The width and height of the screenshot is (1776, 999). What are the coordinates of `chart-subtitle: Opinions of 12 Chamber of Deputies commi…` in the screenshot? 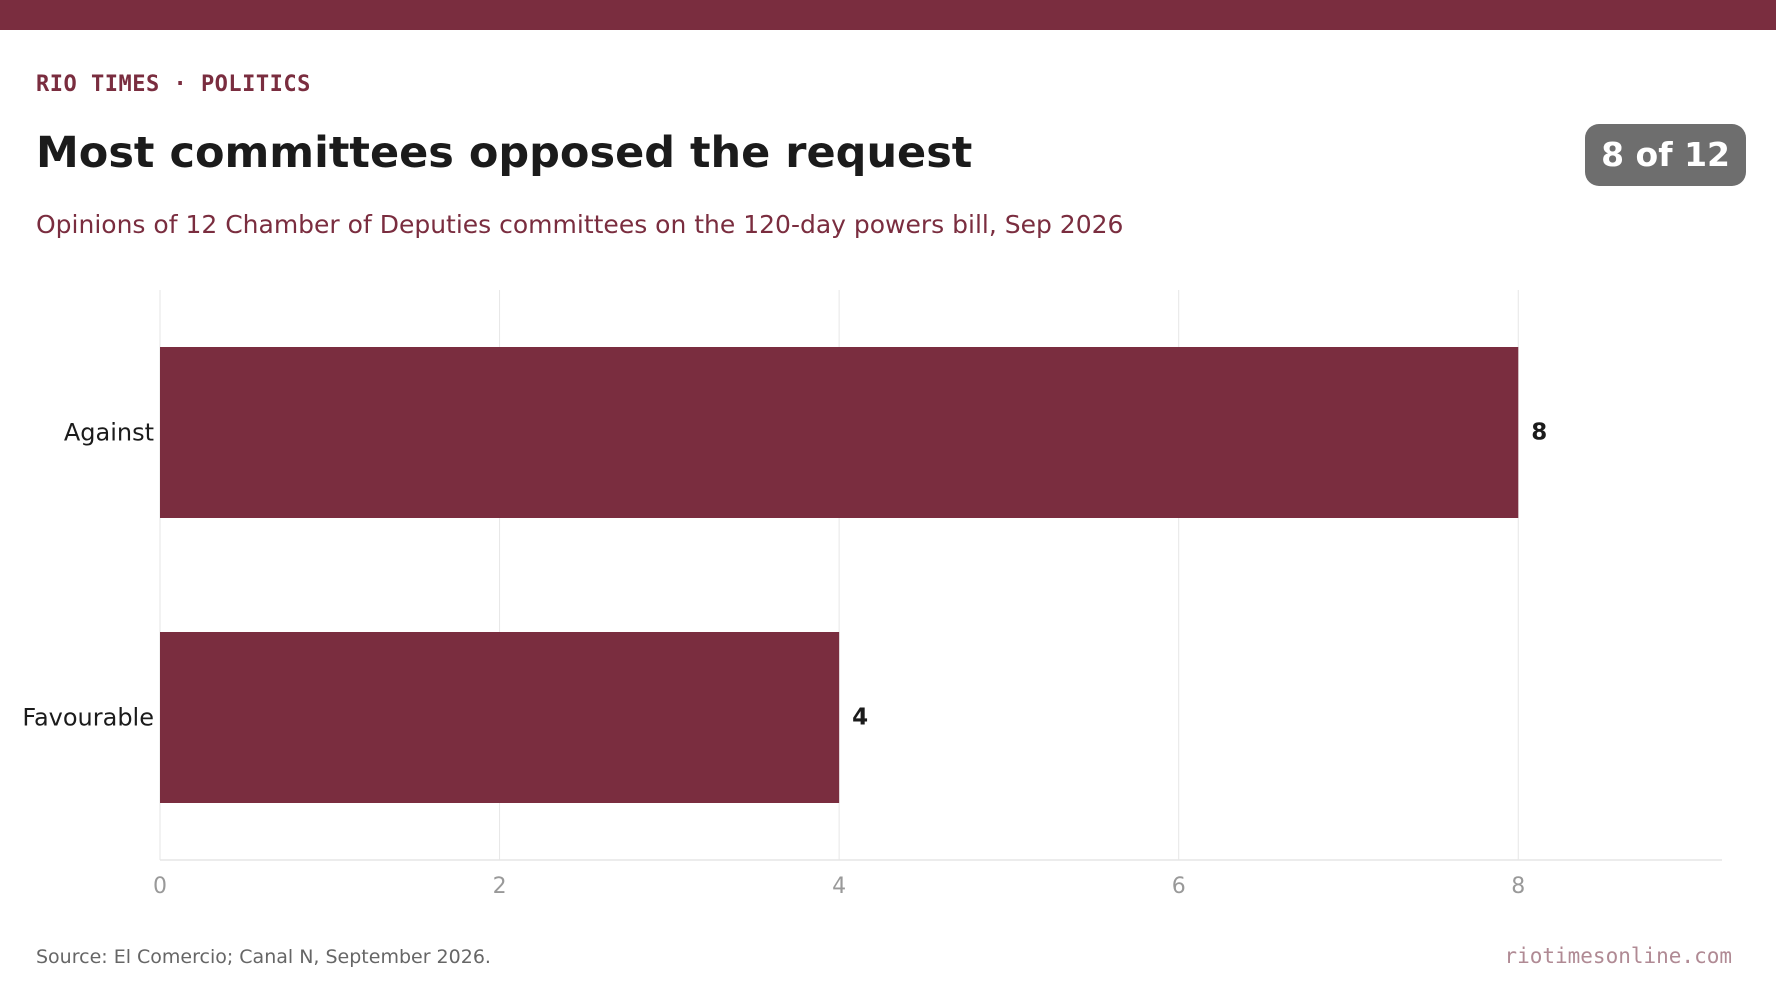 It's located at (580, 224).